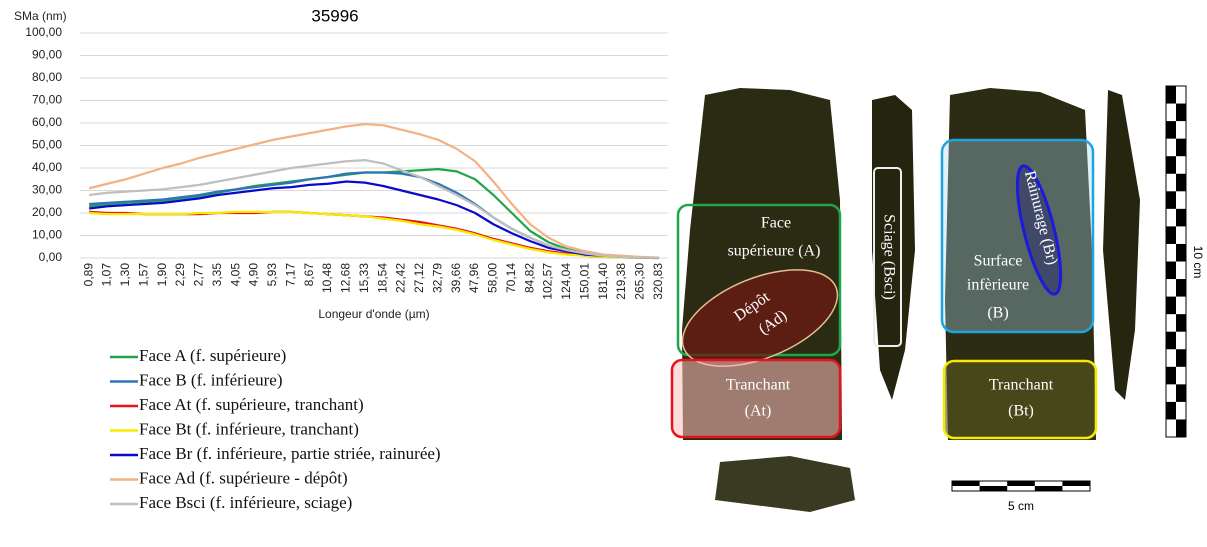 The image size is (1207, 547). What do you see at coordinates (245, 502) in the screenshot?
I see `legend-label: Face Bsci (f. inférieure, sciage)` at bounding box center [245, 502].